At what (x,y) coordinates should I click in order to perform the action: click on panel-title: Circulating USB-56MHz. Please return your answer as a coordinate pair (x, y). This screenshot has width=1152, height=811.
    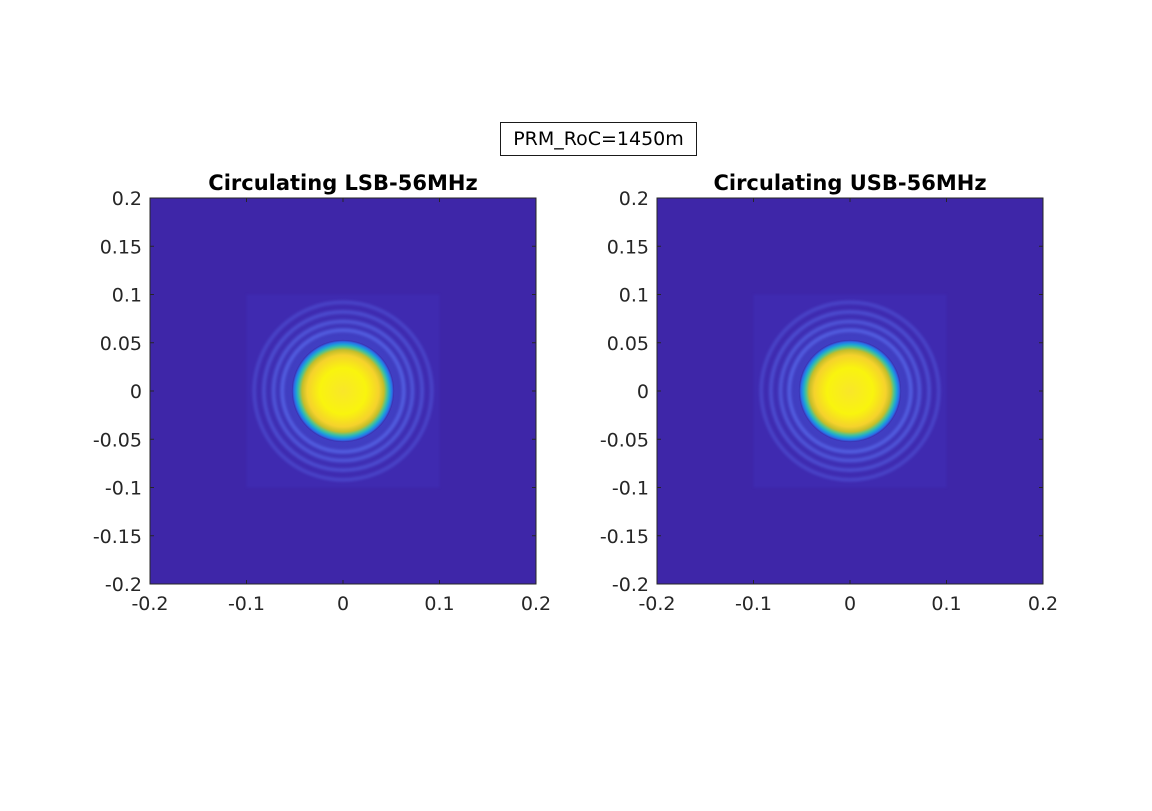
    Looking at the image, I should click on (849, 183).